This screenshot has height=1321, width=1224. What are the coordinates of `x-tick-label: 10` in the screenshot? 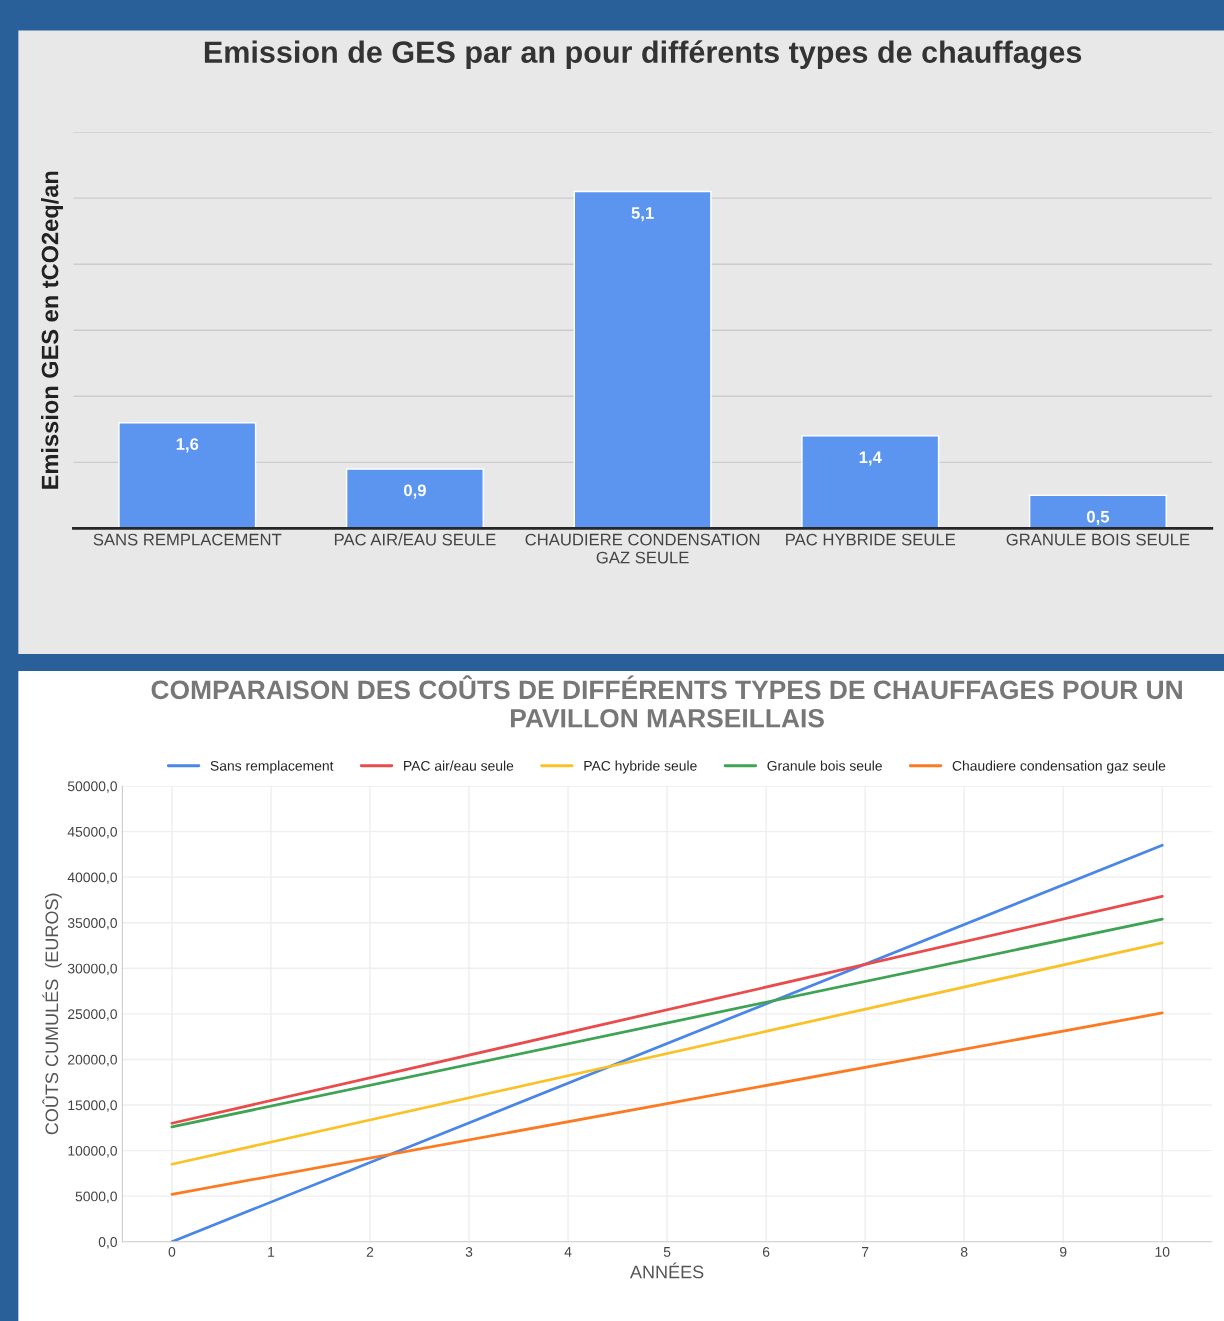 It's located at (1162, 1251).